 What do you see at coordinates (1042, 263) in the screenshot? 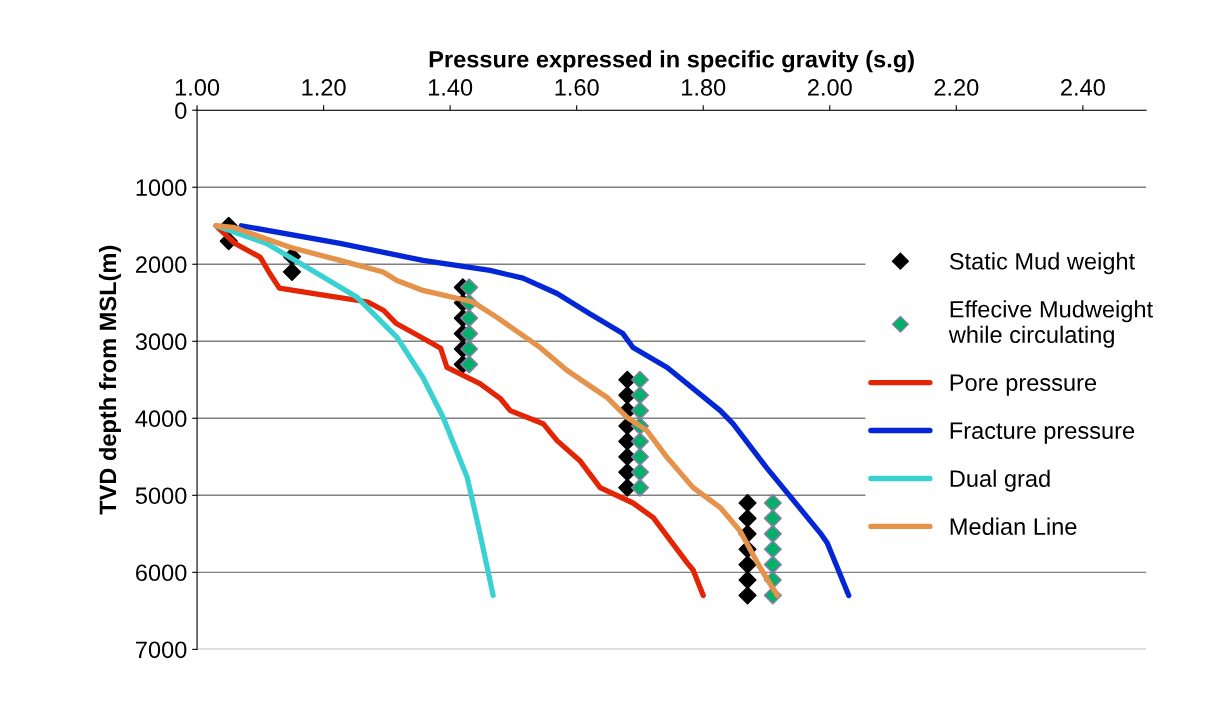
I see `legend-label: Static Mud weight` at bounding box center [1042, 263].